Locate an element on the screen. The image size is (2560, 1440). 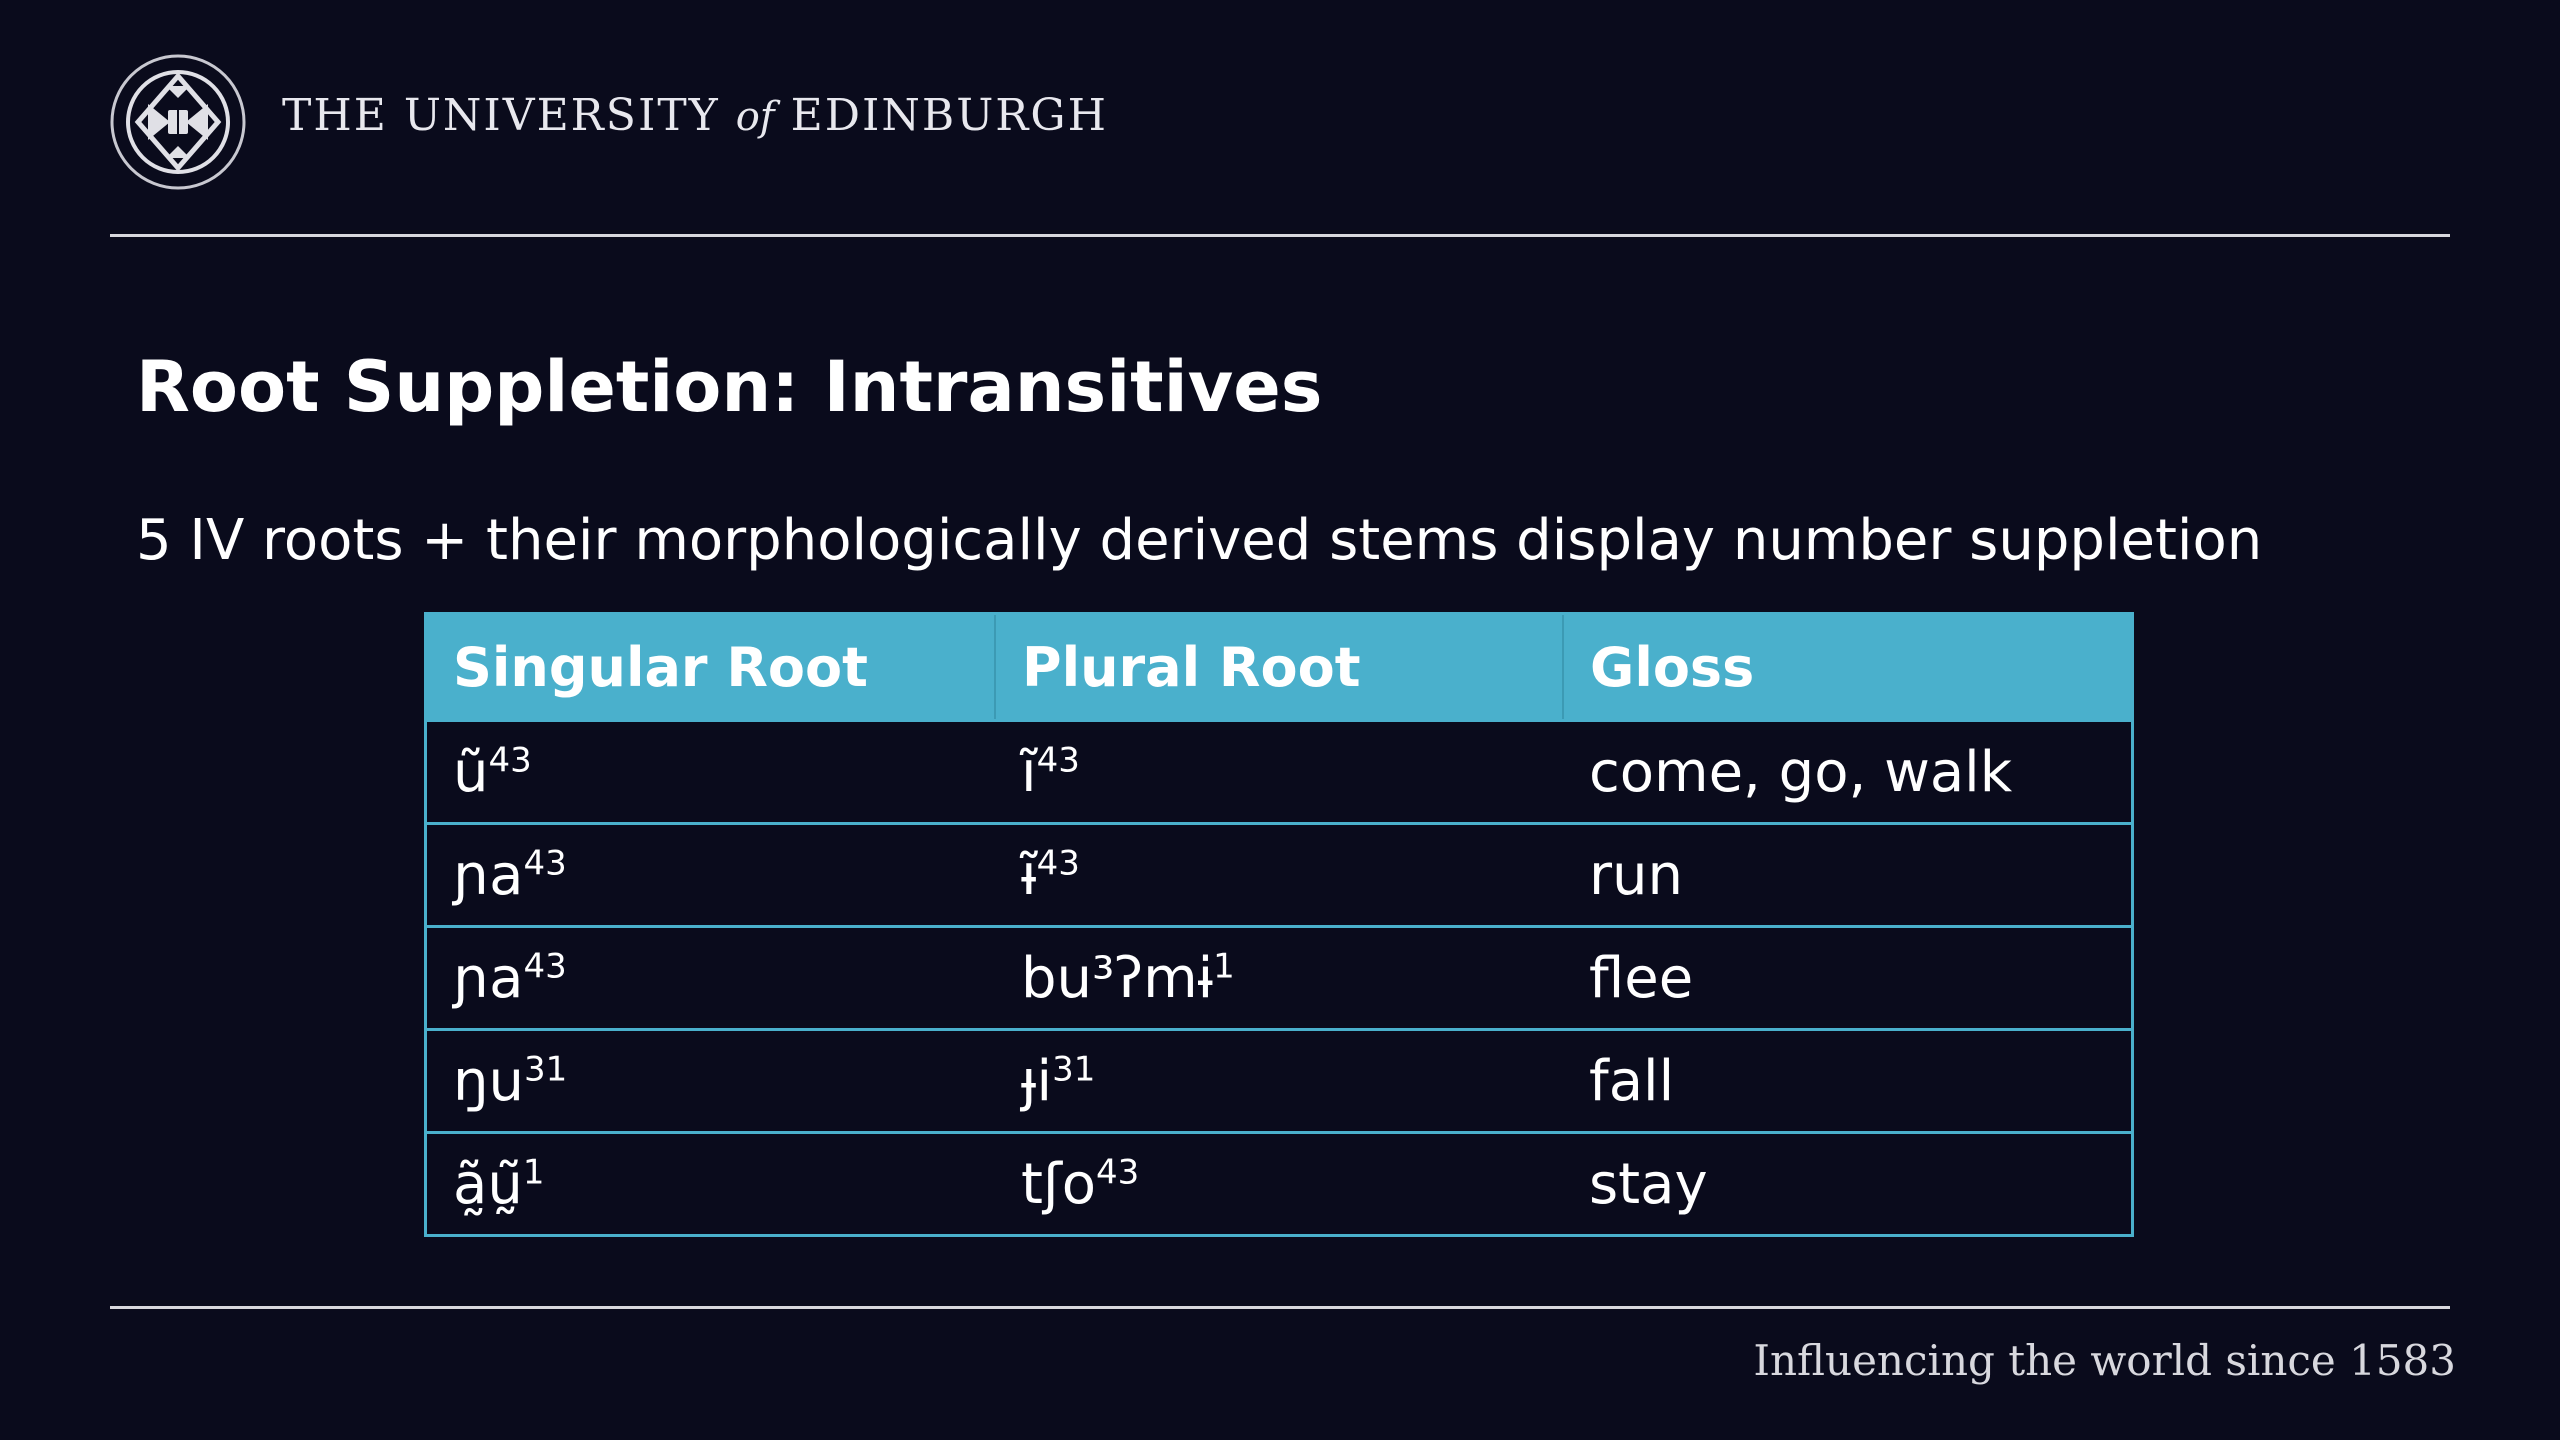
column-header-plural: Plural Root is located at coordinates (1279, 667).